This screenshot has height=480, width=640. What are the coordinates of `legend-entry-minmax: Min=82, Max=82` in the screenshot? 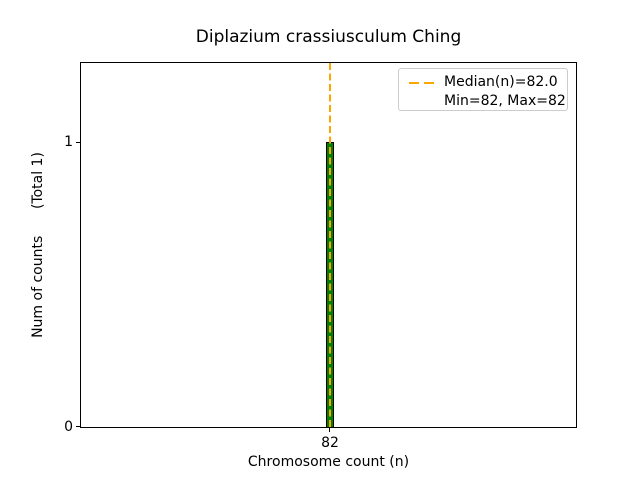 It's located at (487, 101).